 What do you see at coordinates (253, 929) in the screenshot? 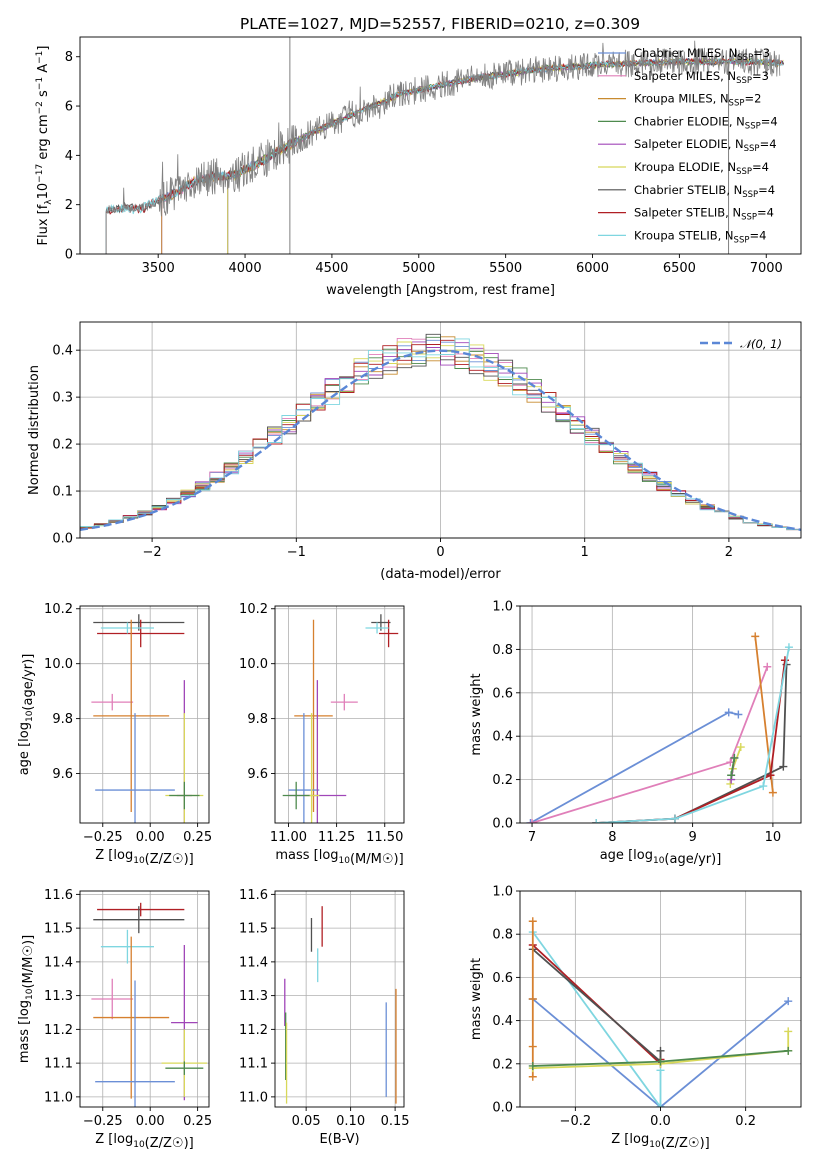
I see `y-tick-label: 11.5` at bounding box center [253, 929].